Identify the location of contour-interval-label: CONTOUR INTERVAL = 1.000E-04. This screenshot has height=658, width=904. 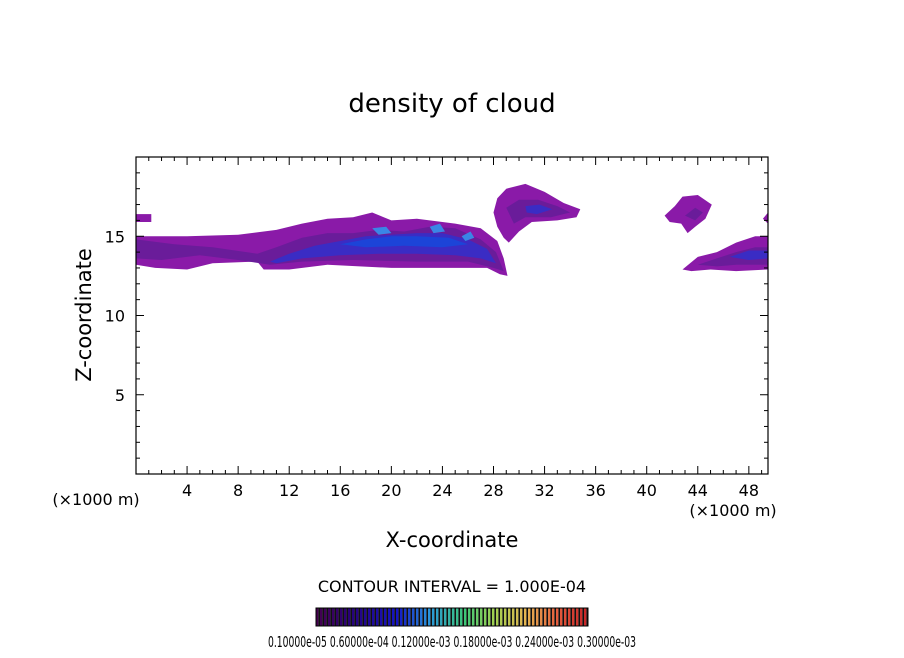
(452, 586).